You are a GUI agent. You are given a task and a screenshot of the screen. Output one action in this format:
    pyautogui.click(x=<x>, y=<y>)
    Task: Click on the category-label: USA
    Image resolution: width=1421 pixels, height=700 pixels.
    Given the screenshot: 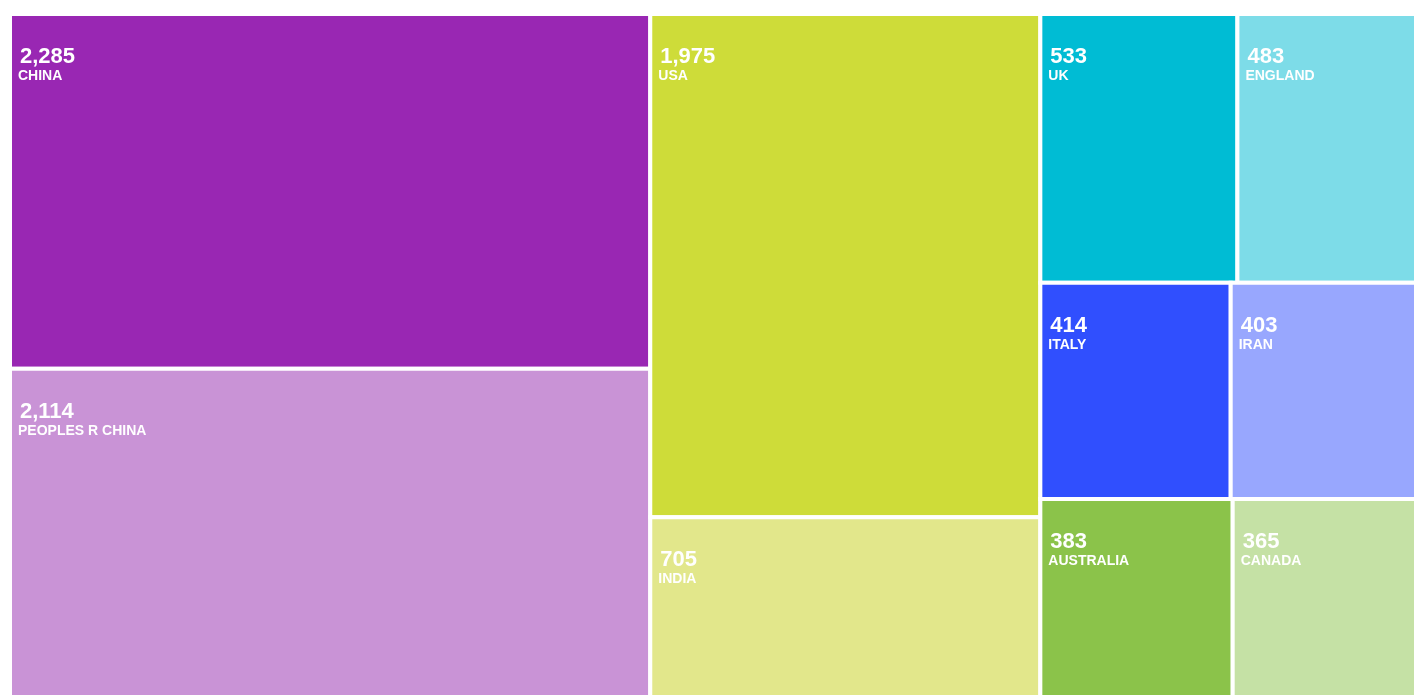 What is the action you would take?
    pyautogui.click(x=673, y=75)
    